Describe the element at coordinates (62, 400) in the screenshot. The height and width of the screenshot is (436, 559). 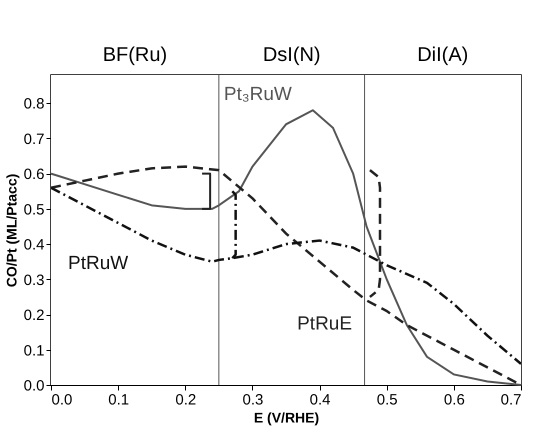
I see `x-tick-label: 0.0` at that location.